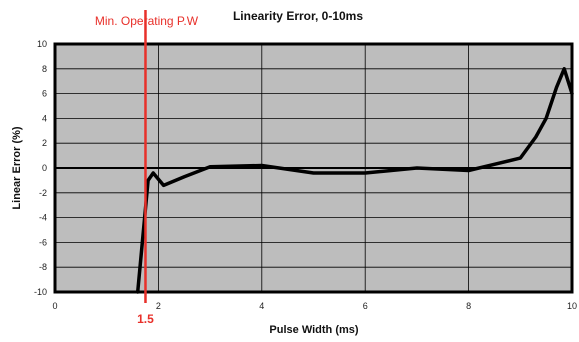 This screenshot has height=342, width=579. I want to click on min-operating-pw-label: Min. Operating P.W, so click(147, 21).